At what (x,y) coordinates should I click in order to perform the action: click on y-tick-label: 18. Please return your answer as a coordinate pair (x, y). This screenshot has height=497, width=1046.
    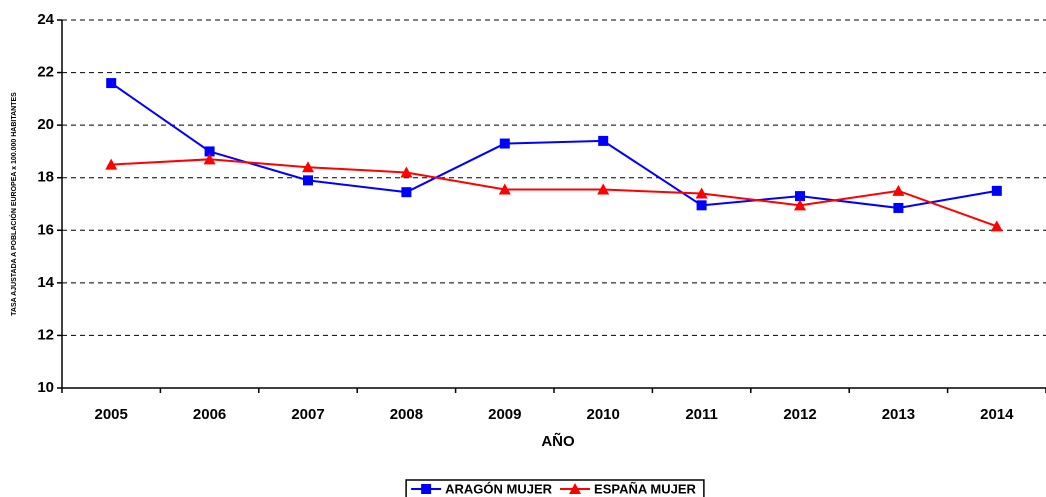
    Looking at the image, I should click on (45, 177).